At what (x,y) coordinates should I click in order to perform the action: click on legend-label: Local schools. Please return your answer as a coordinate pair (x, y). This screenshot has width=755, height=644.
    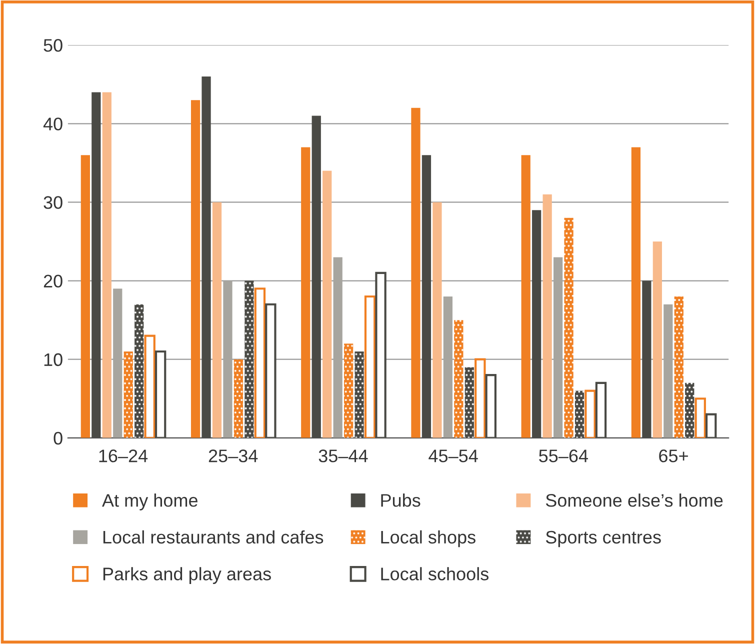
    Looking at the image, I should click on (434, 573).